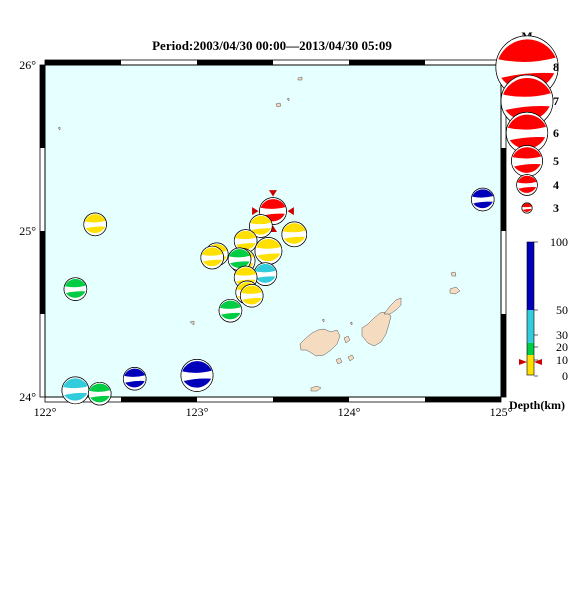 The height and width of the screenshot is (600, 585). I want to click on latitude-tick-label: 25°, so click(27, 231).